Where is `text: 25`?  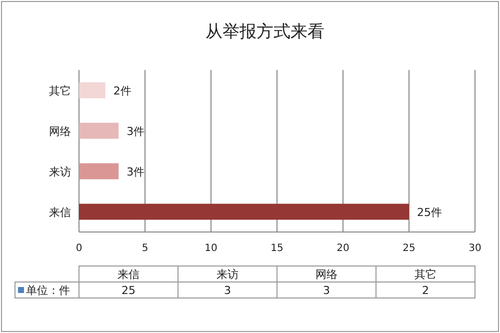 text: 25 is located at coordinates (129, 290).